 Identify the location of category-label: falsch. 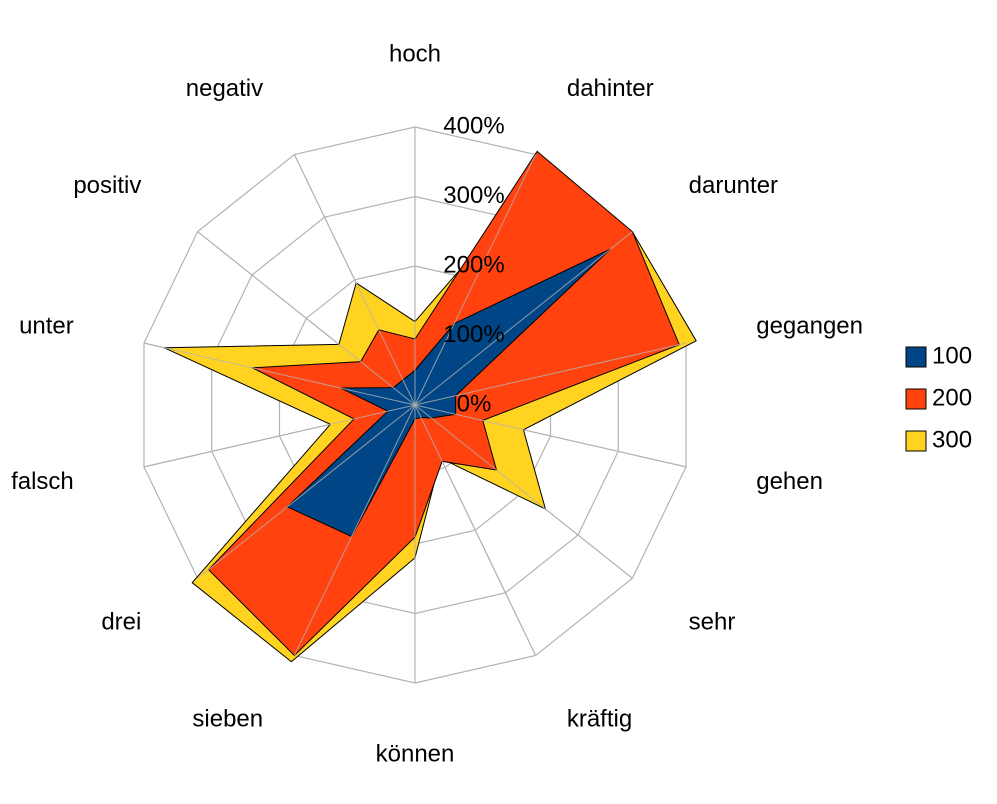
(42, 481).